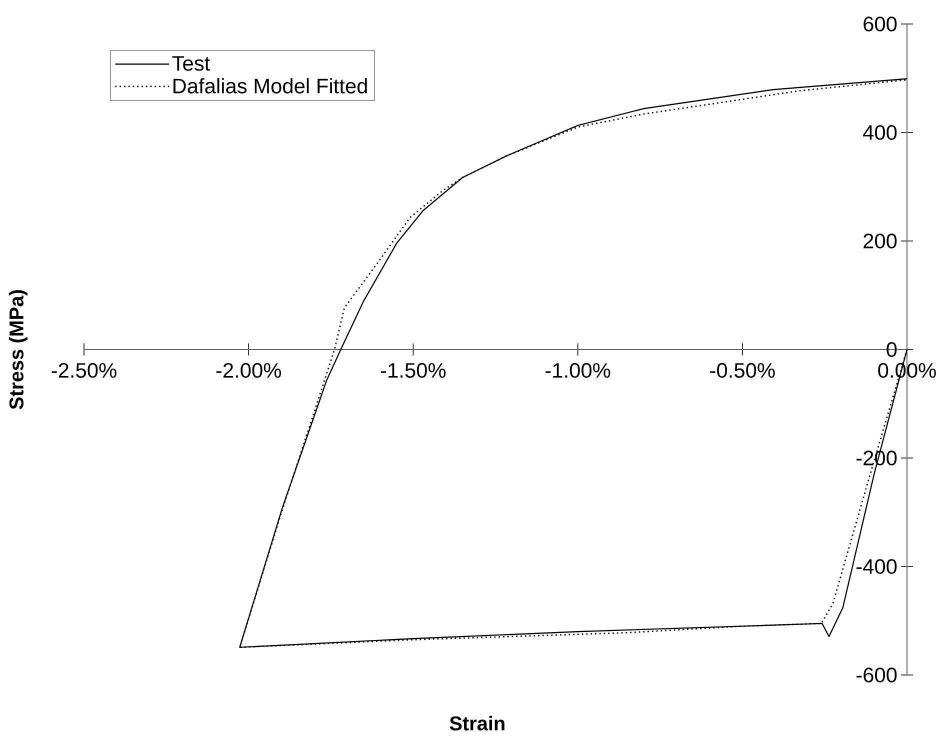 The image size is (951, 740). What do you see at coordinates (18, 350) in the screenshot?
I see `y-axis-title: Stress (MPa)` at bounding box center [18, 350].